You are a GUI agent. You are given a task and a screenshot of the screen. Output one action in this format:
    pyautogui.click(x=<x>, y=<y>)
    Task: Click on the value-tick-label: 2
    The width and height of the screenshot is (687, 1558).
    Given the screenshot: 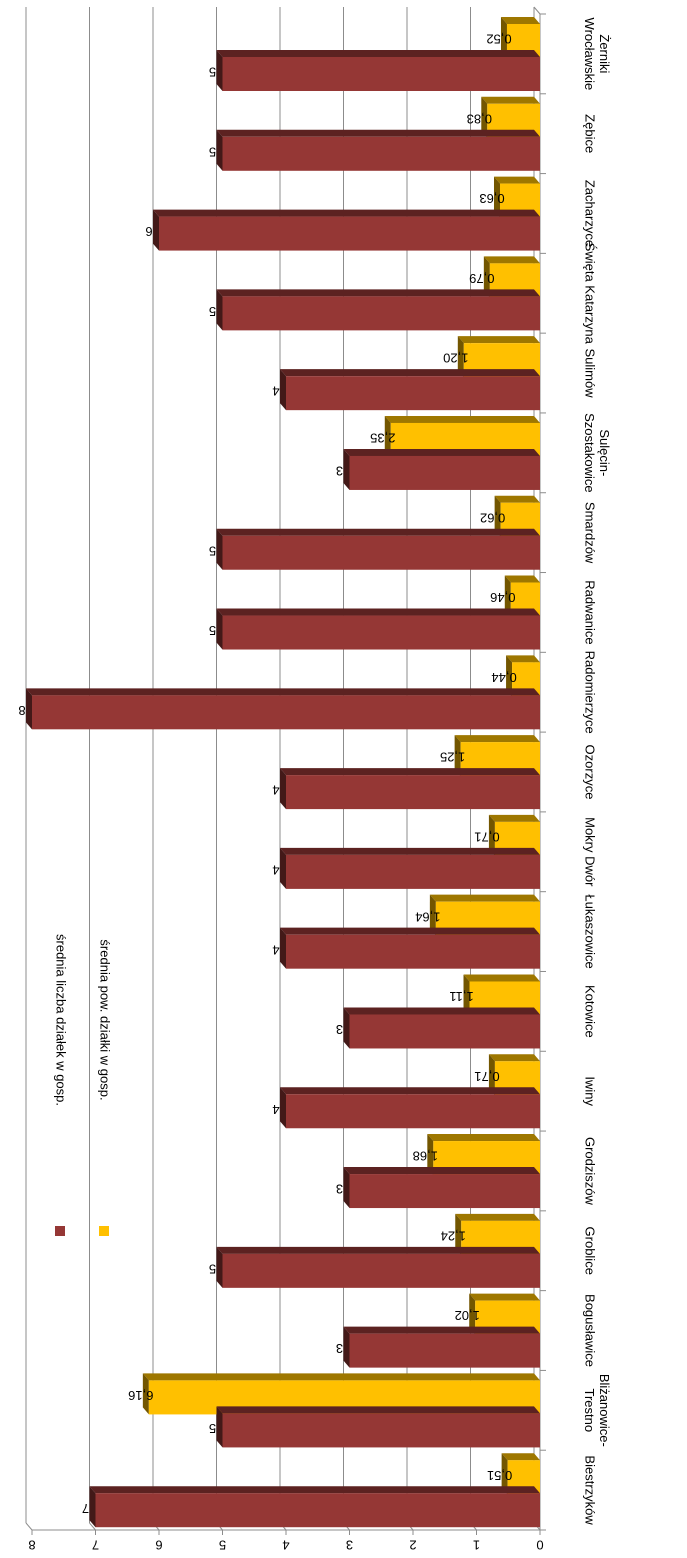 What is the action you would take?
    pyautogui.click(x=412, y=1545)
    